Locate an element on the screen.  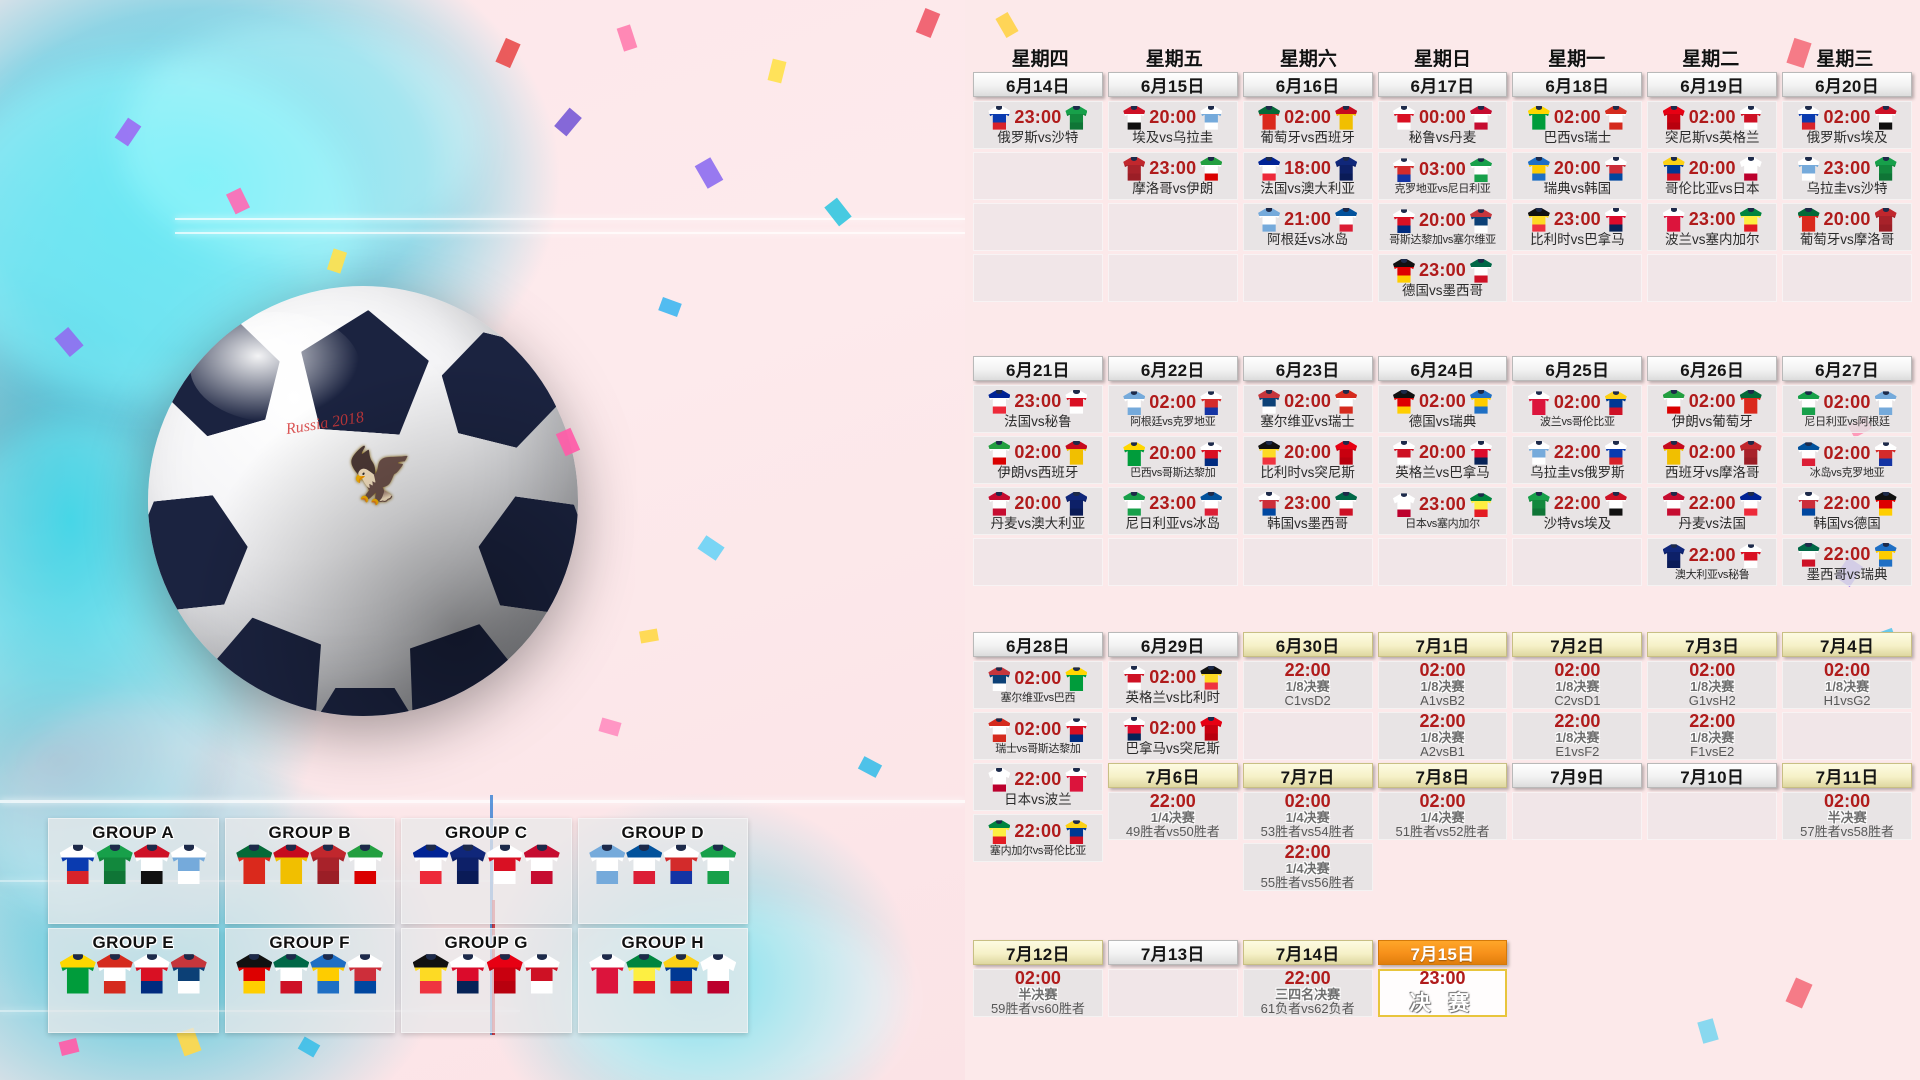
date-header: 7月11日 is located at coordinates (1847, 775).